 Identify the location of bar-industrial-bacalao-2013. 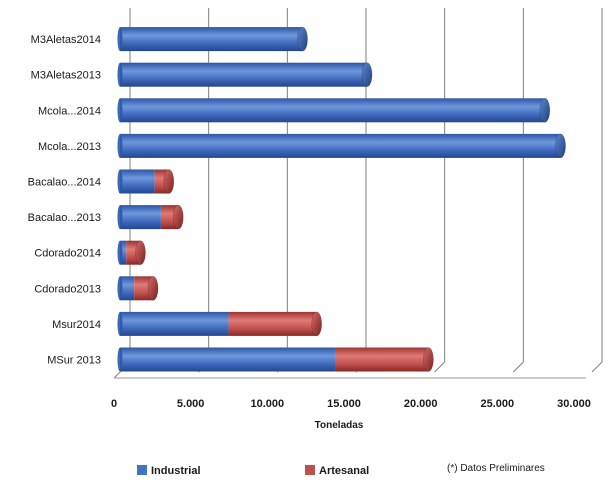
(140, 217).